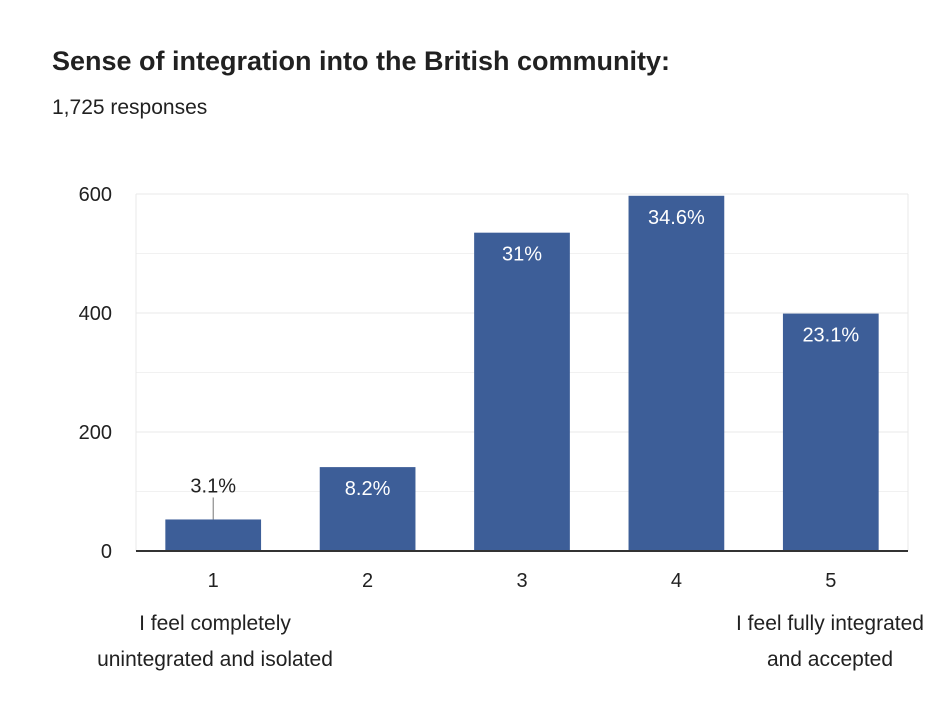 This screenshot has height=718, width=950. I want to click on bar-data-label: 3.1%, so click(213, 486).